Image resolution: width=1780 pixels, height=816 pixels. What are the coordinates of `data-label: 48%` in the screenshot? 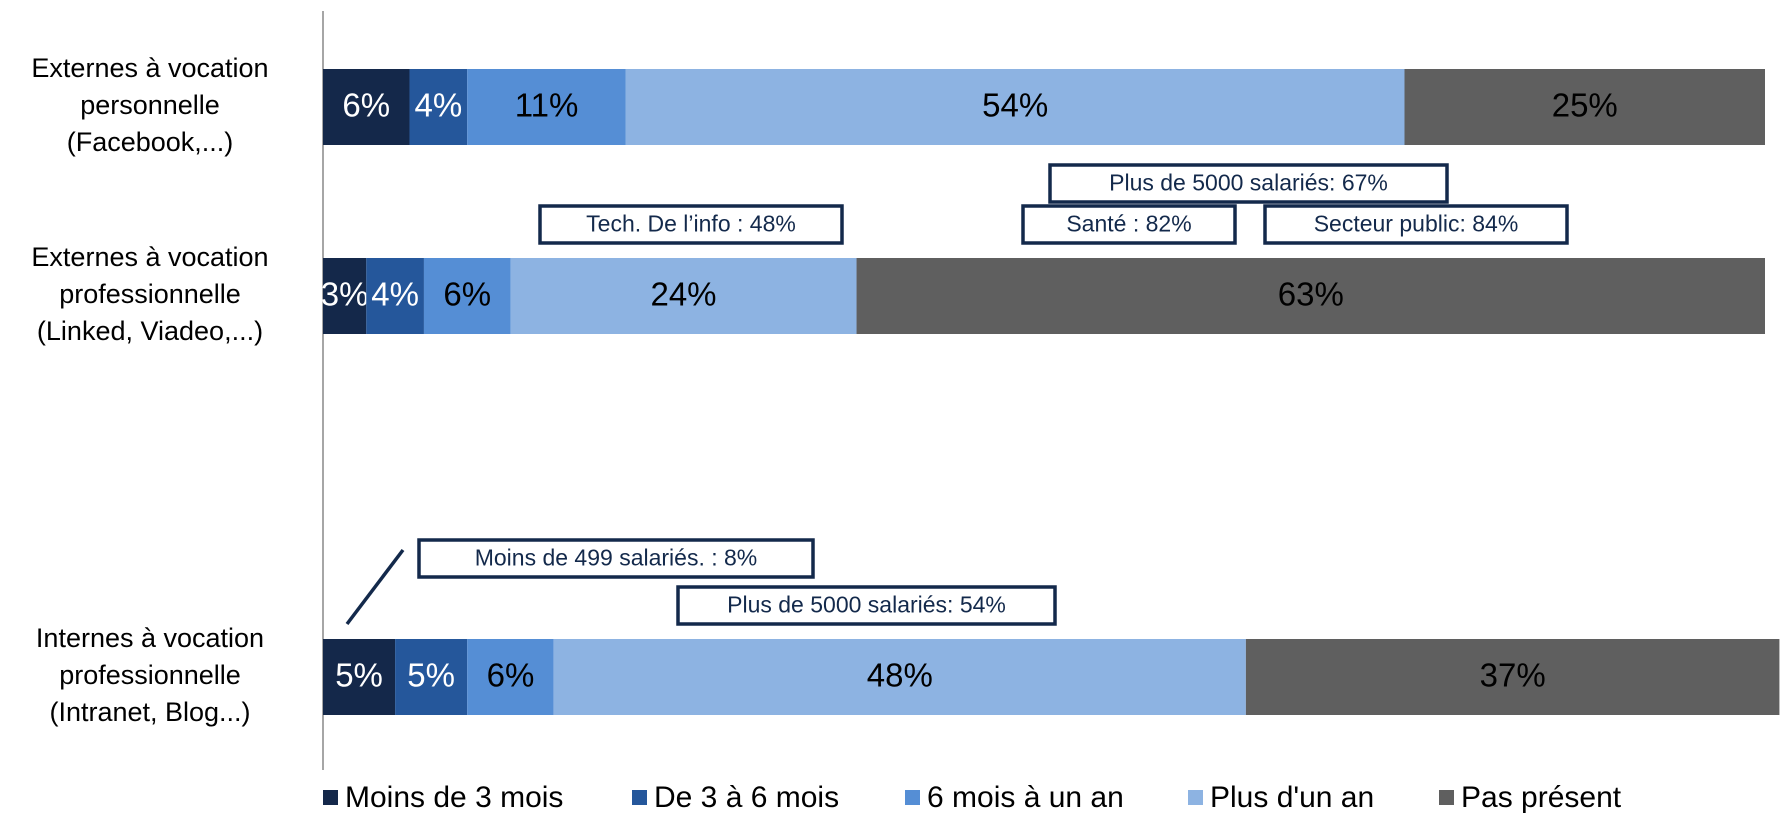 It's located at (900, 675).